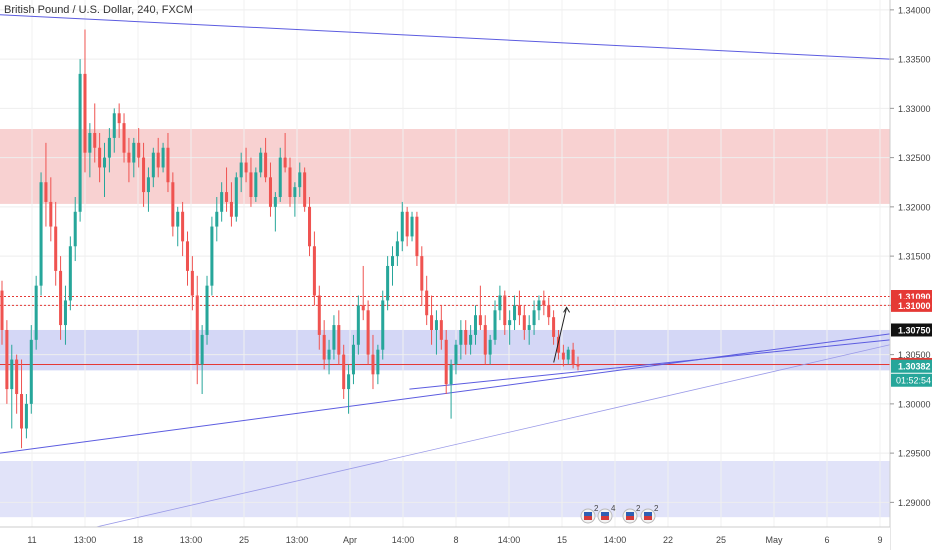 Image resolution: width=932 pixels, height=550 pixels. I want to click on projection-layer, so click(562, 334).